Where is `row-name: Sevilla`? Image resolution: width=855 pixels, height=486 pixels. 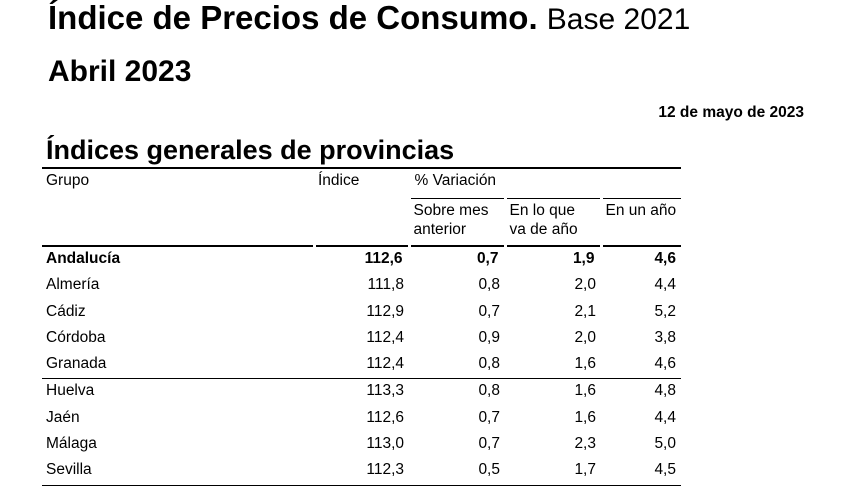 row-name: Sevilla is located at coordinates (178, 472).